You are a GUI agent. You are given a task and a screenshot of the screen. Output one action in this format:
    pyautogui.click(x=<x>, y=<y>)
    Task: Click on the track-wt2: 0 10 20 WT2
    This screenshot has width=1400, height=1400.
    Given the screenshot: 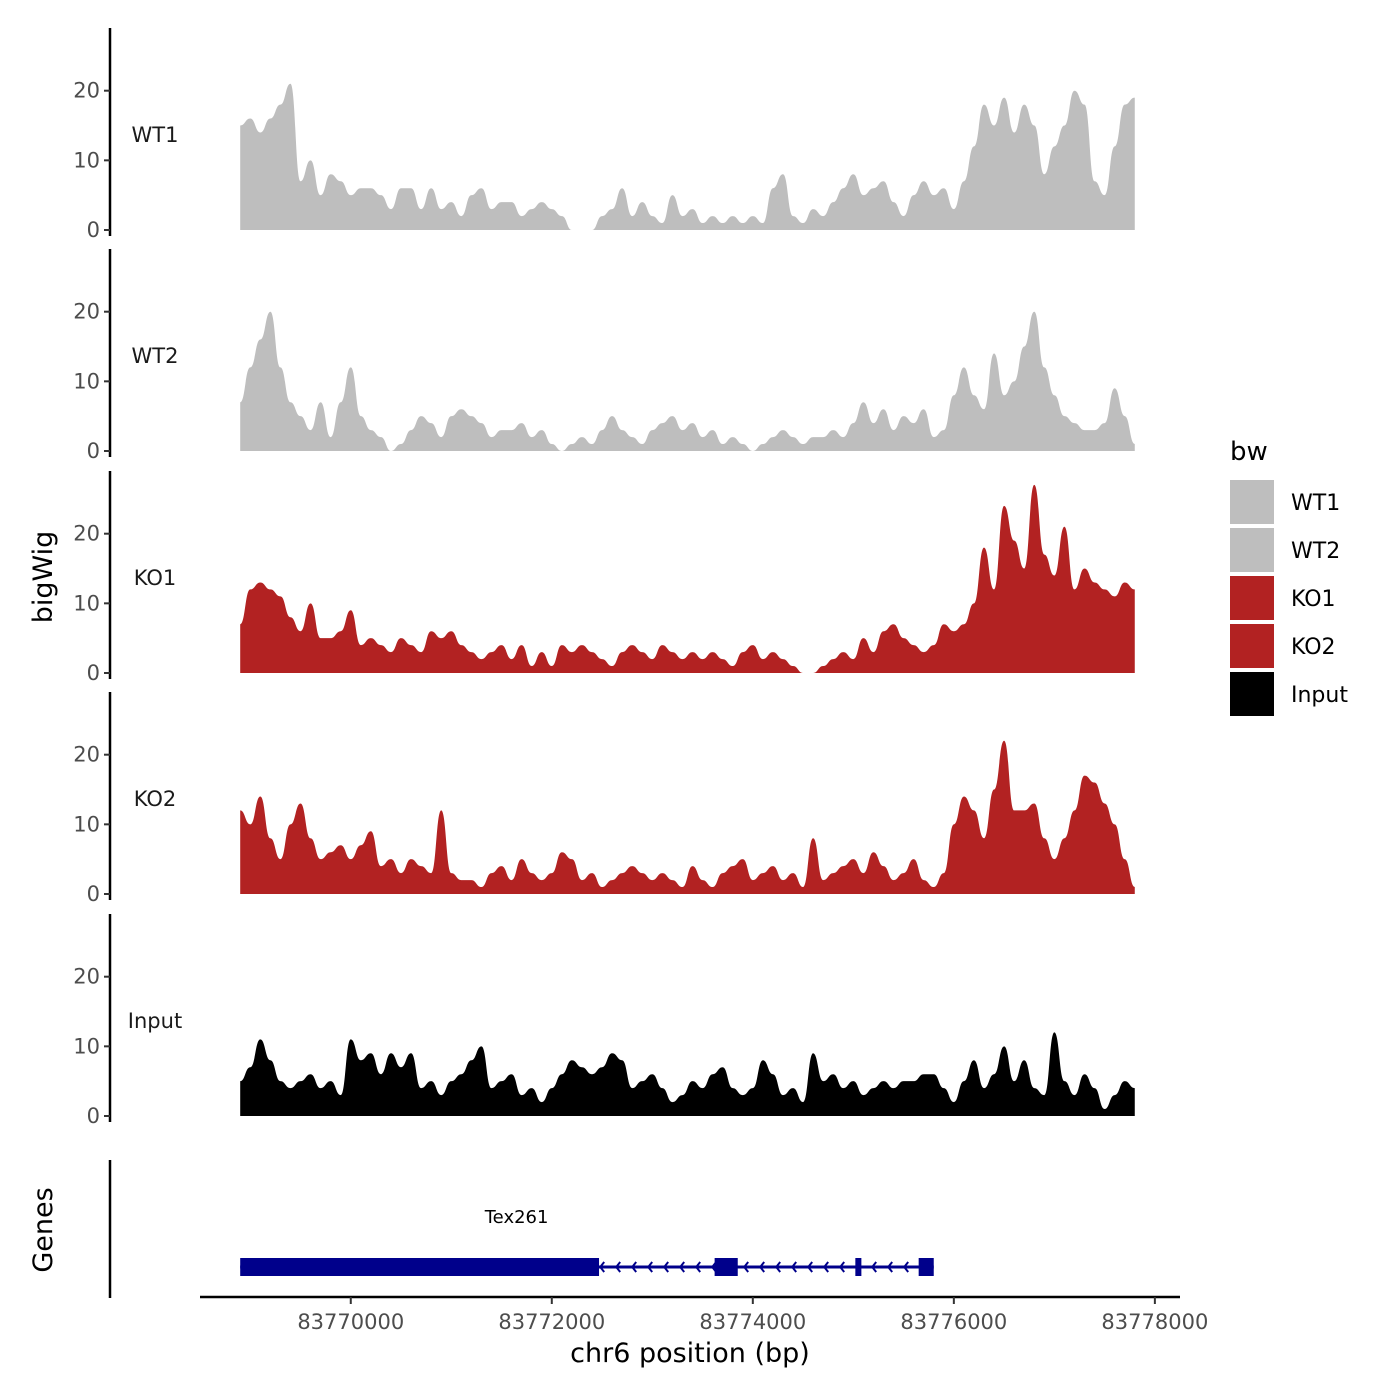 What is the action you would take?
    pyautogui.click(x=604, y=356)
    